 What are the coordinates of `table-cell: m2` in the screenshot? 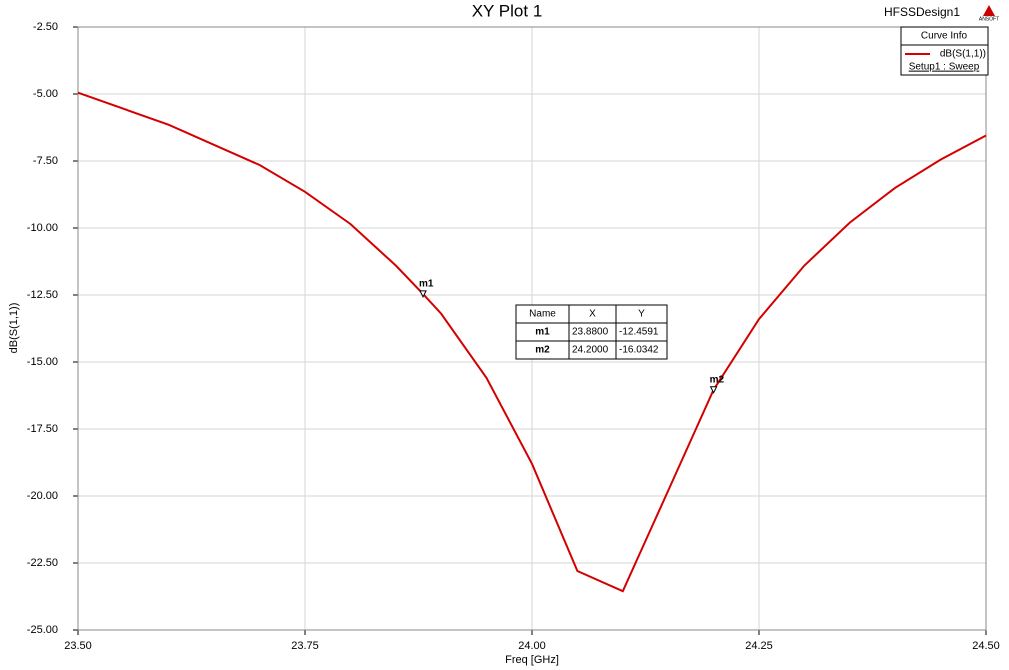 It's located at (542, 350).